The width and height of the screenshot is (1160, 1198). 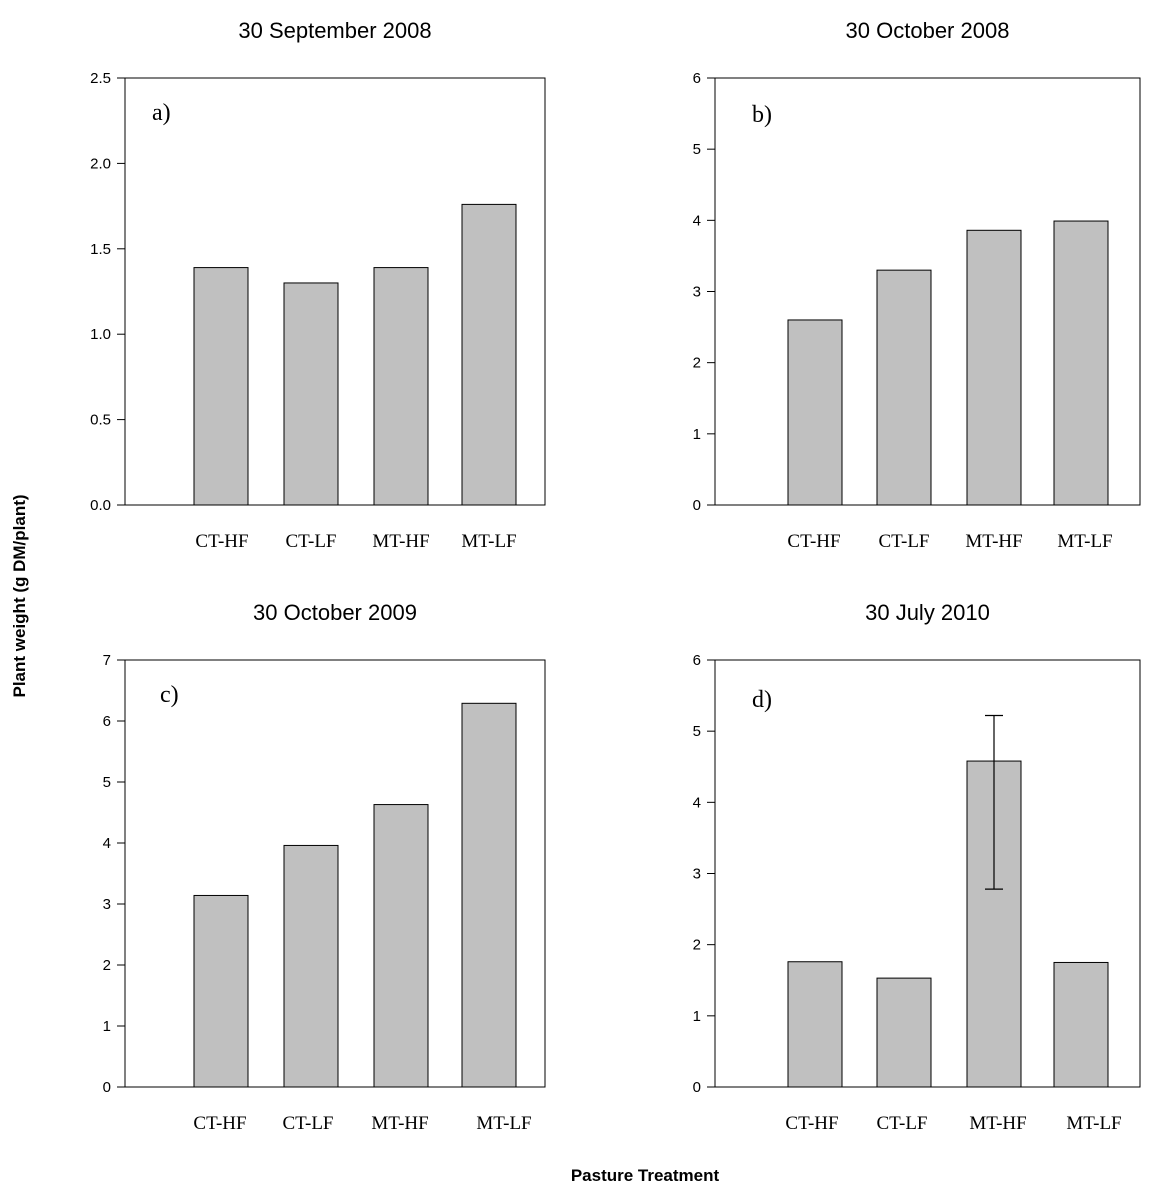 I want to click on panel-b-bar-ct-hf, so click(x=815, y=412).